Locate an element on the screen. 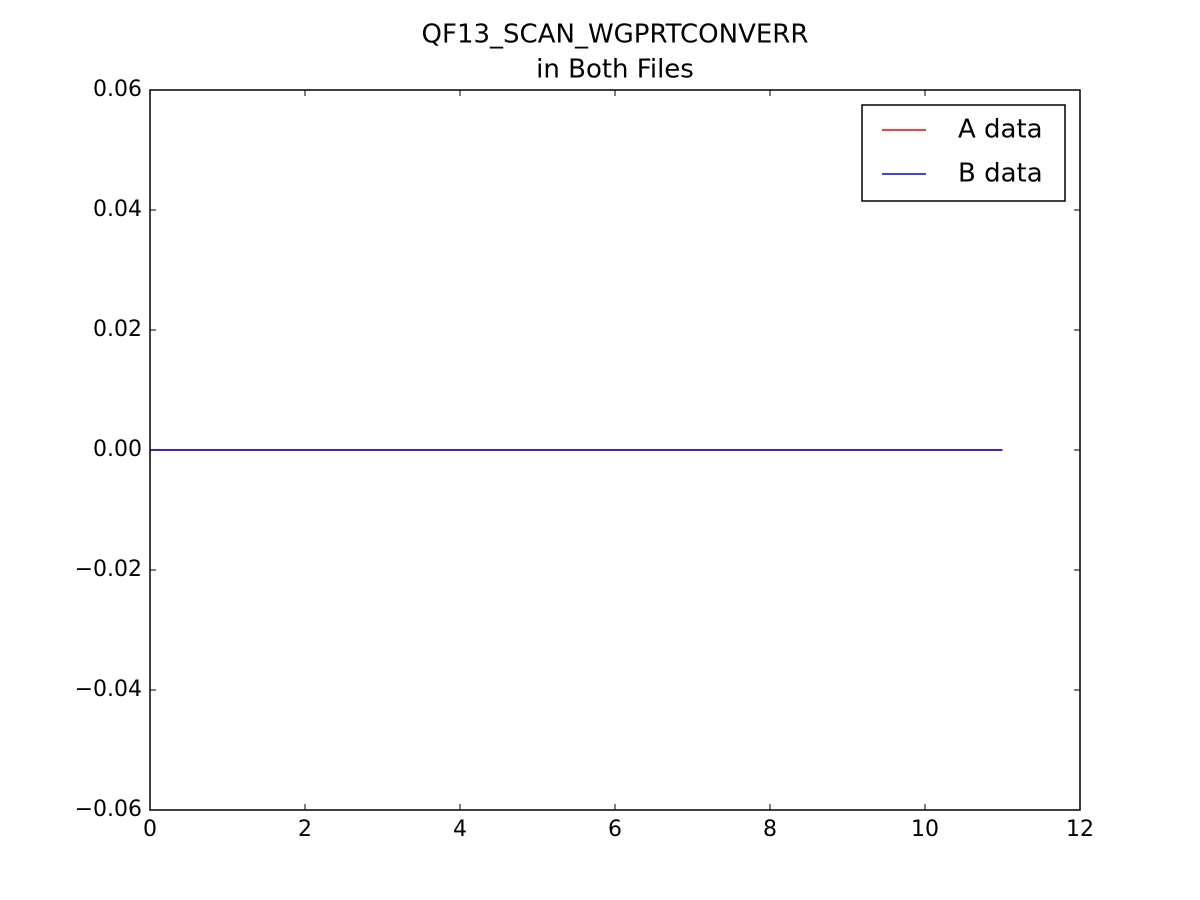  y-tick-label: 0.04 is located at coordinates (117, 209).